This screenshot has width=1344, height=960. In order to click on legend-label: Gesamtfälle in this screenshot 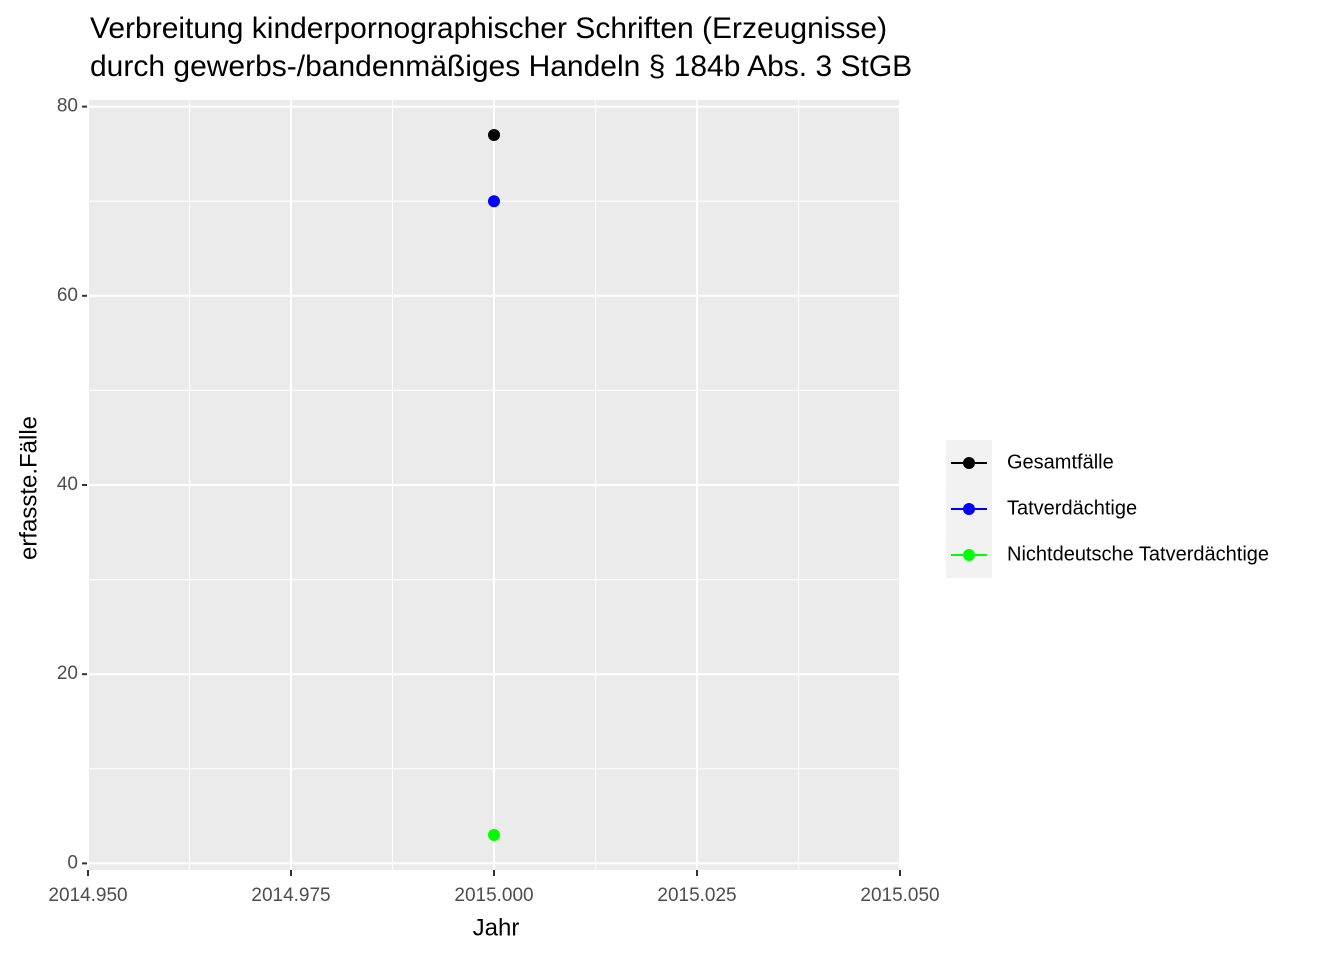, I will do `click(1060, 462)`.